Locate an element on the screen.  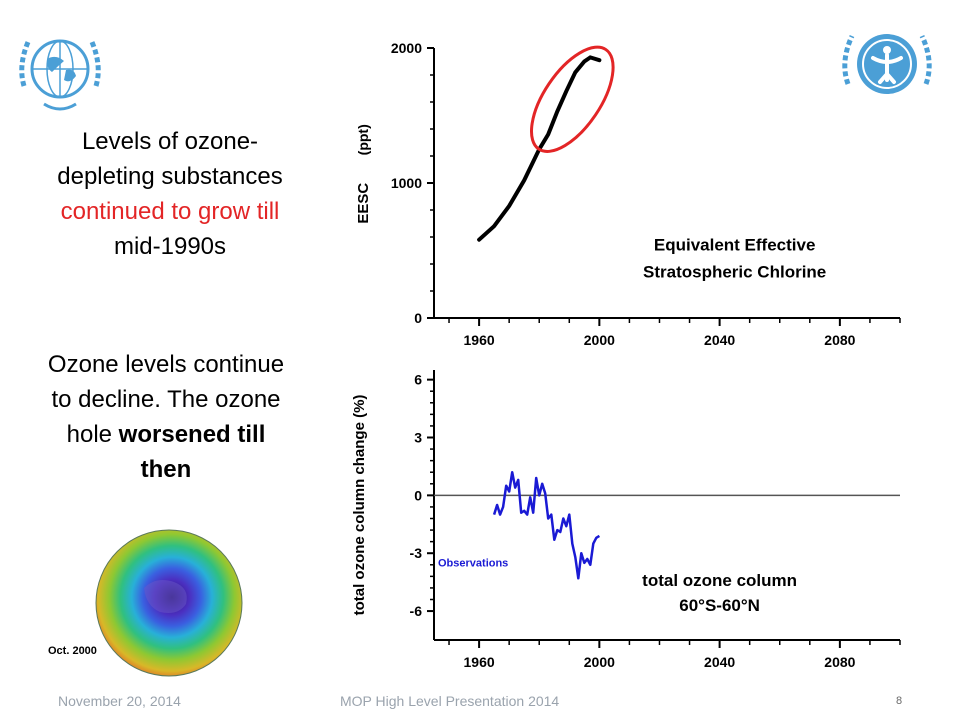
para1-line2: depleting substances is located at coordinates (170, 176).